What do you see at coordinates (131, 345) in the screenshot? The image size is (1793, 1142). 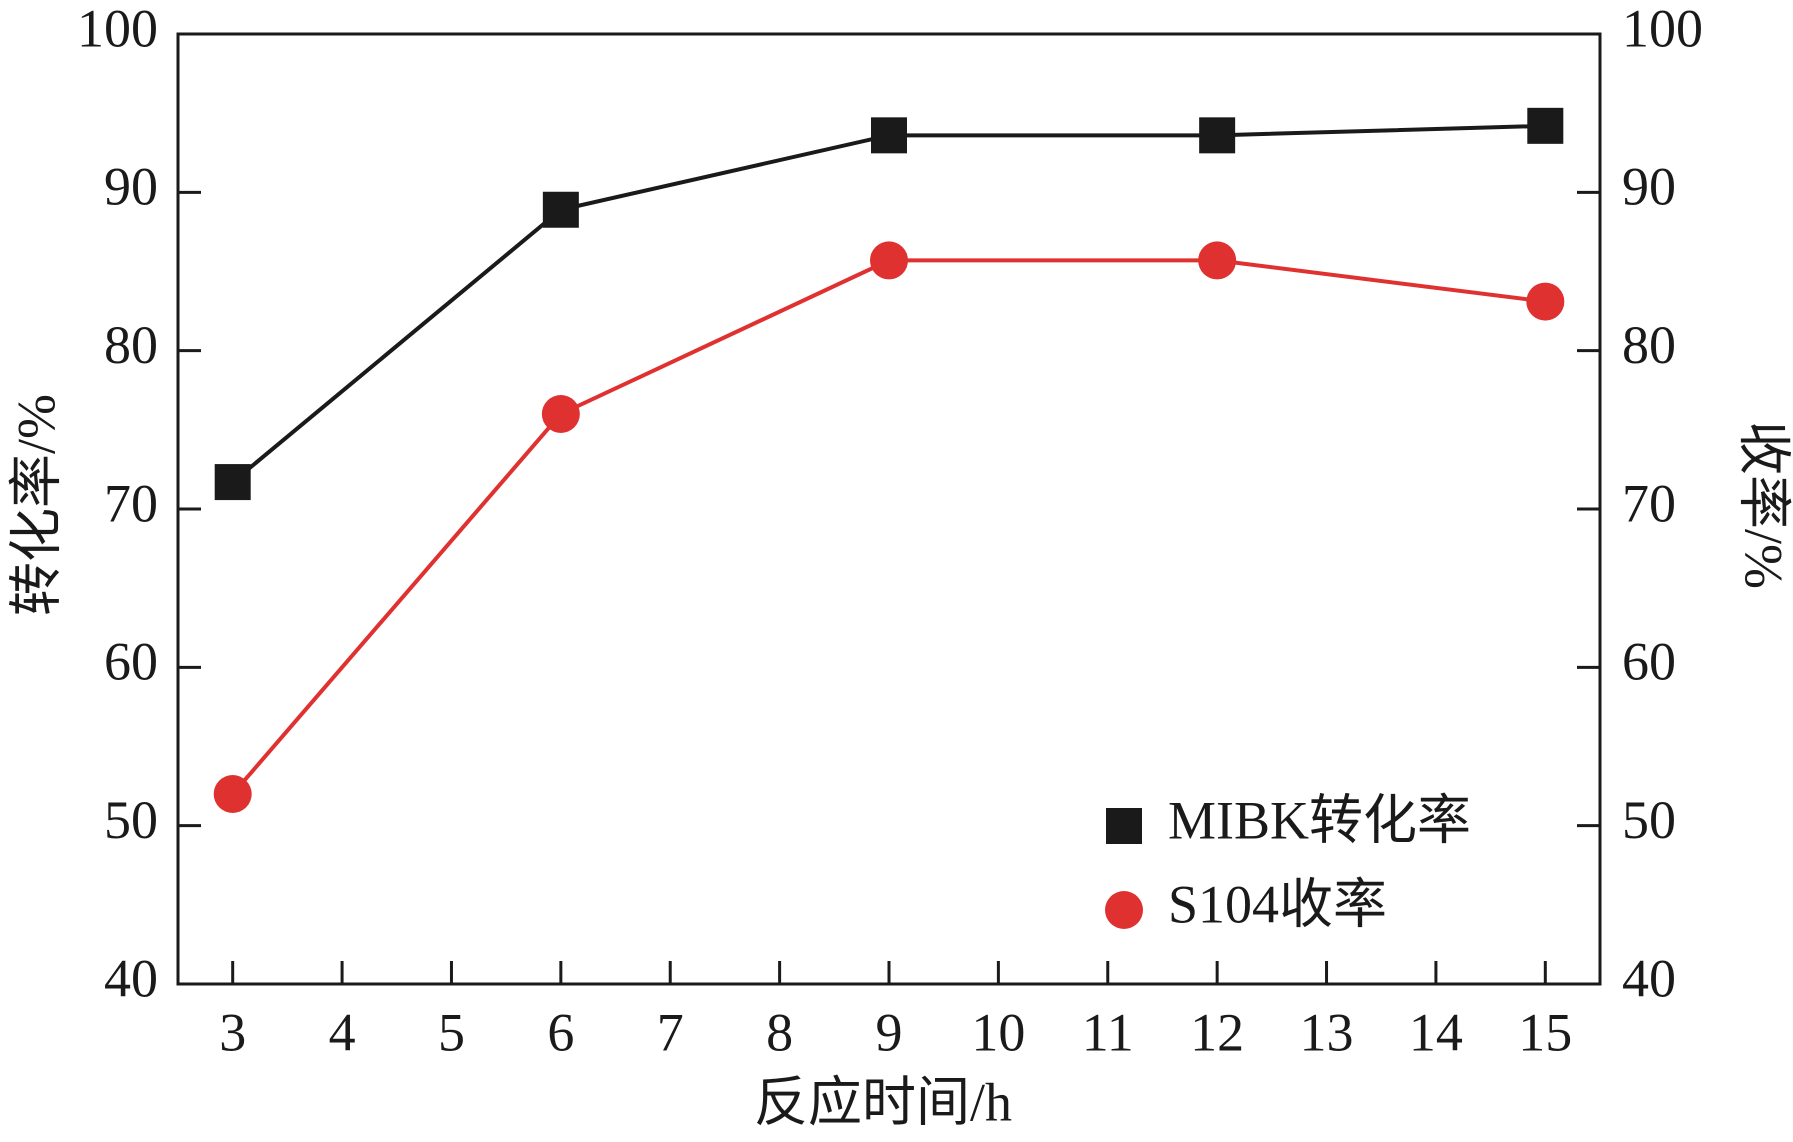 I see `y-tick-label: 80` at bounding box center [131, 345].